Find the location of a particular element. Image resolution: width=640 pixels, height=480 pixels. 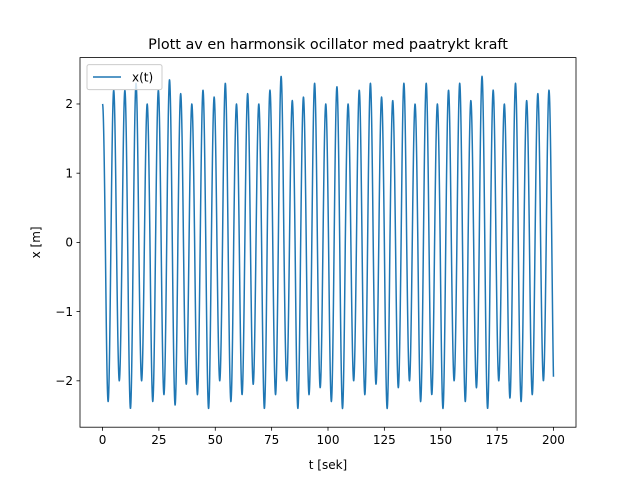

legend-label: x(t) is located at coordinates (142, 78).